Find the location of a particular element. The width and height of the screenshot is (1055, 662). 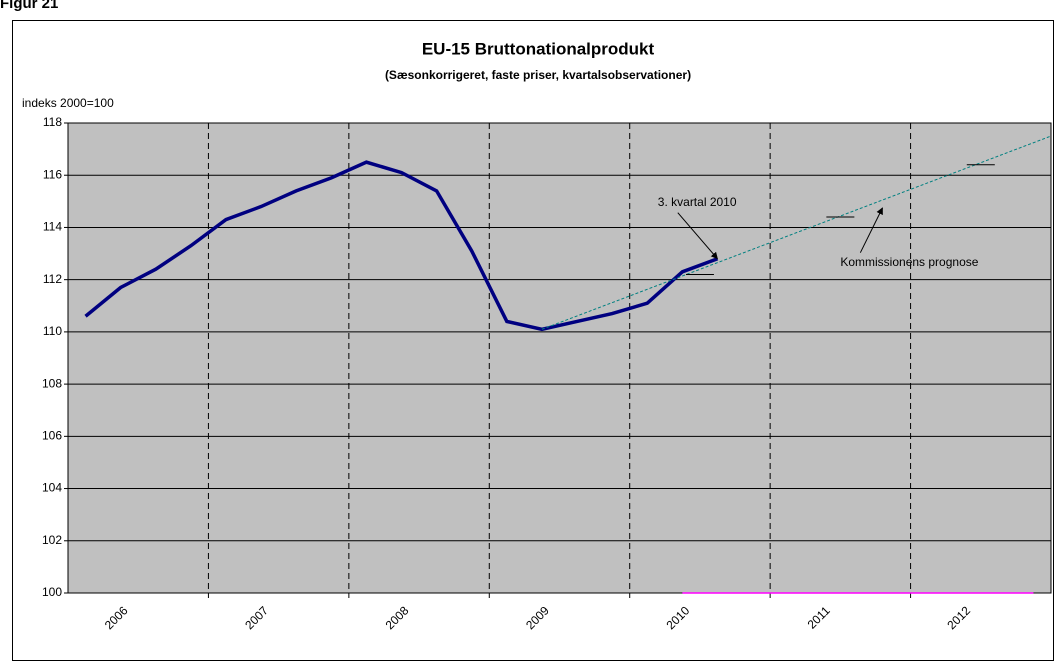

y-tick-label: 110 is located at coordinates (52, 331).